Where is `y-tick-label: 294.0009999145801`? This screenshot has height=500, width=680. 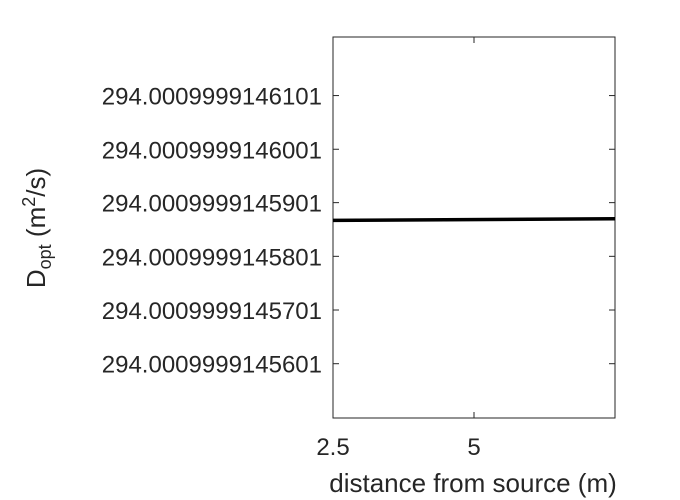 y-tick-label: 294.0009999145801 is located at coordinates (212, 257).